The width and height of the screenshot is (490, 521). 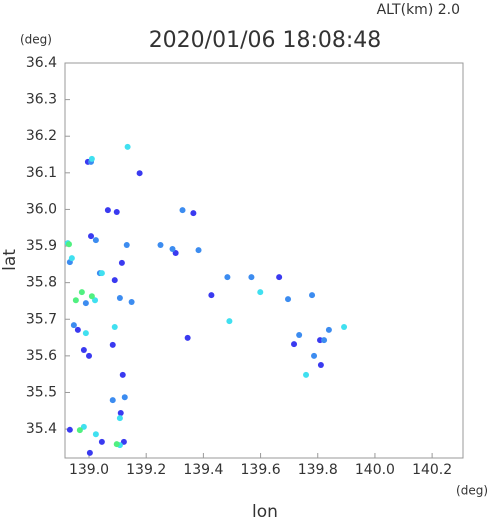 I want to click on y-tick-label: 35.5, so click(x=41, y=392).